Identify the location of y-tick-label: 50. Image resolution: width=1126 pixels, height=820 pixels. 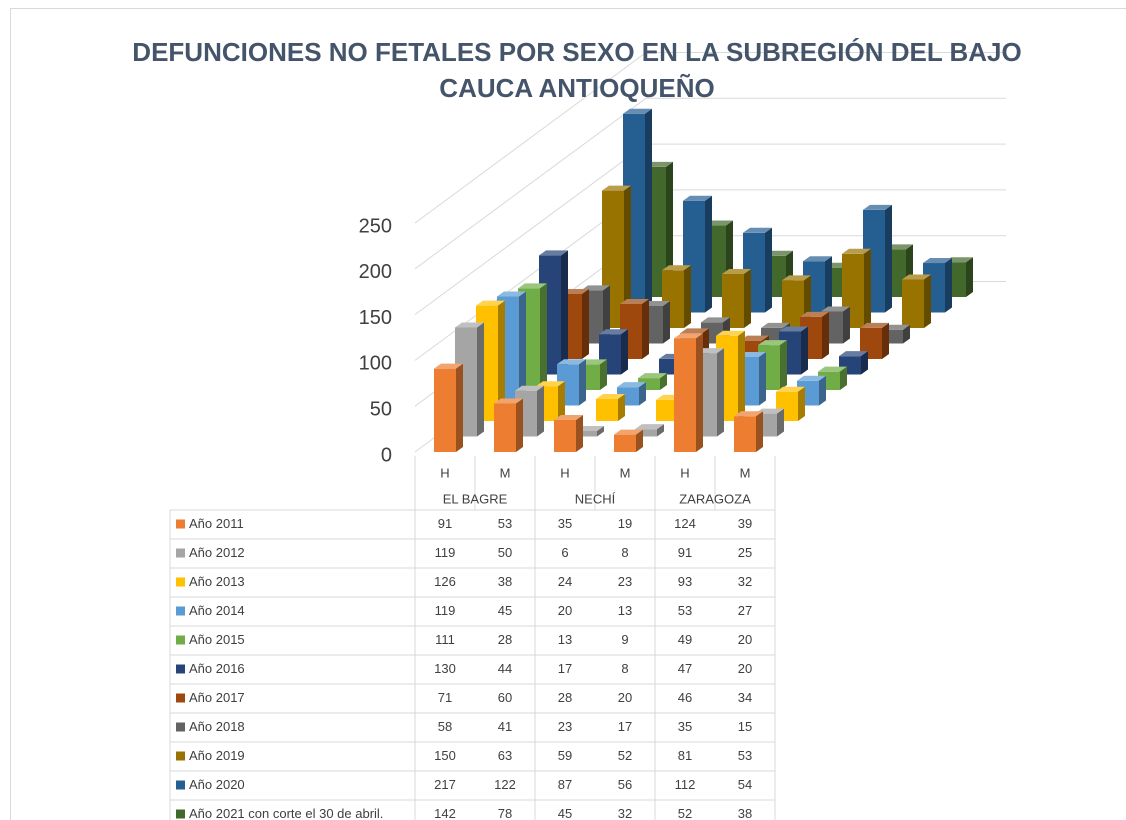
(381, 409).